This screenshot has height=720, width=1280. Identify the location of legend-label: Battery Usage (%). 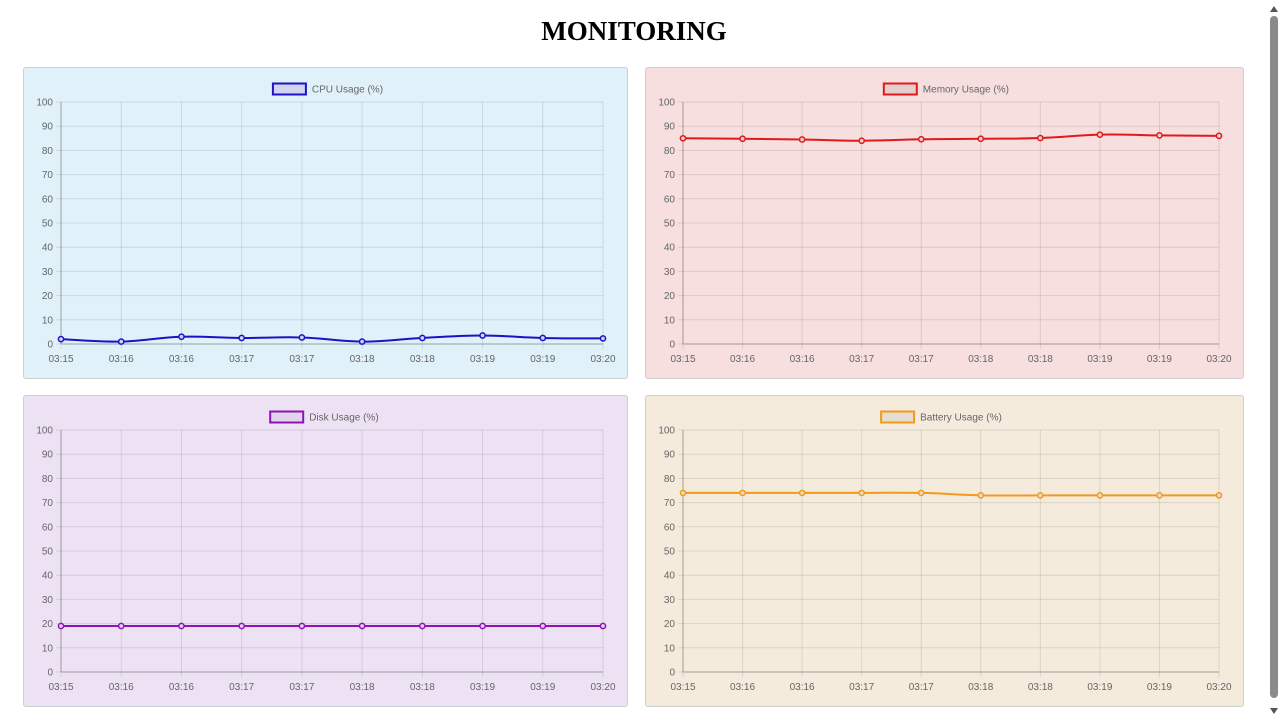
(961, 418).